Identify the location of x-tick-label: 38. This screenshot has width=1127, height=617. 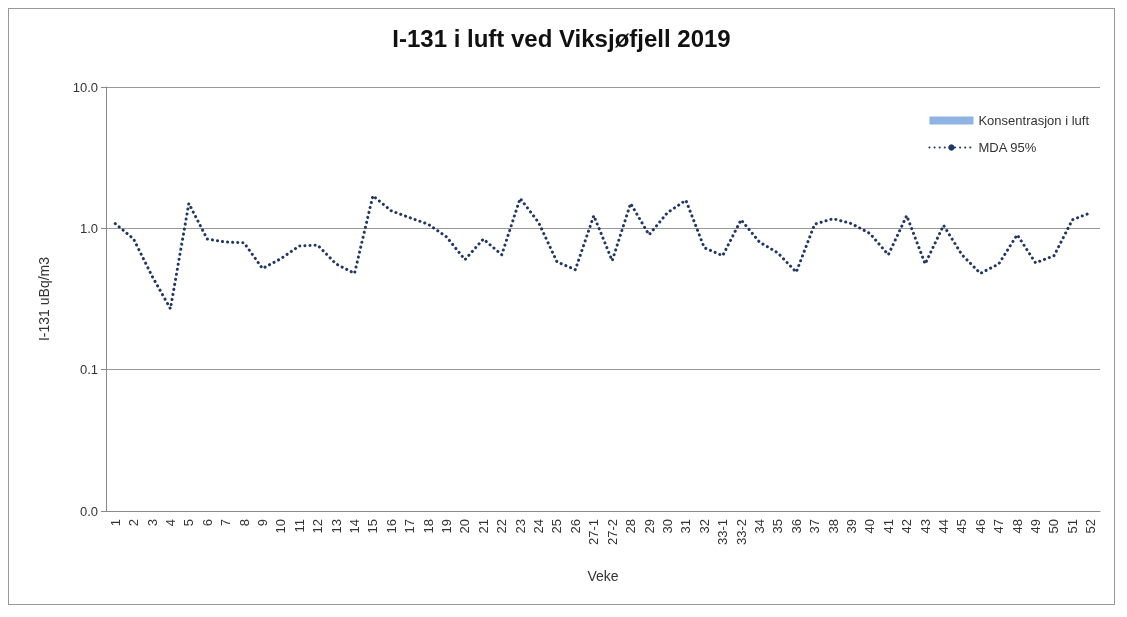
(833, 526).